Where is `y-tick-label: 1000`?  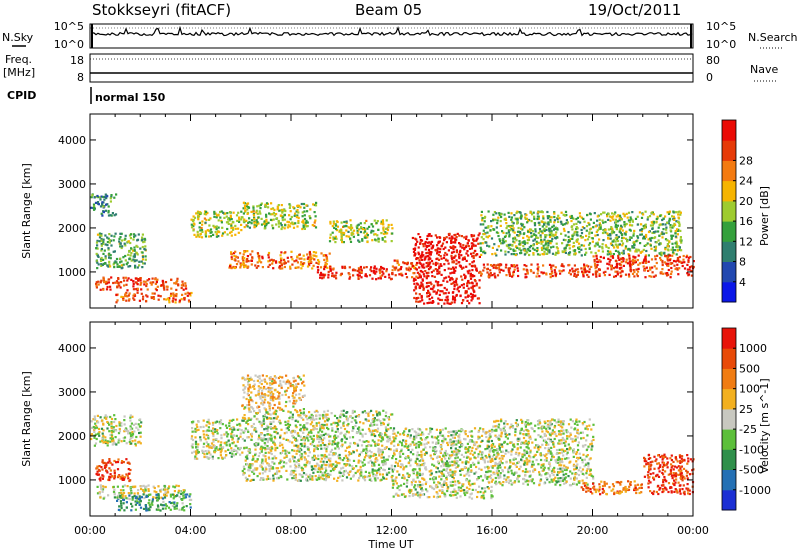
y-tick-label: 1000 is located at coordinates (72, 272).